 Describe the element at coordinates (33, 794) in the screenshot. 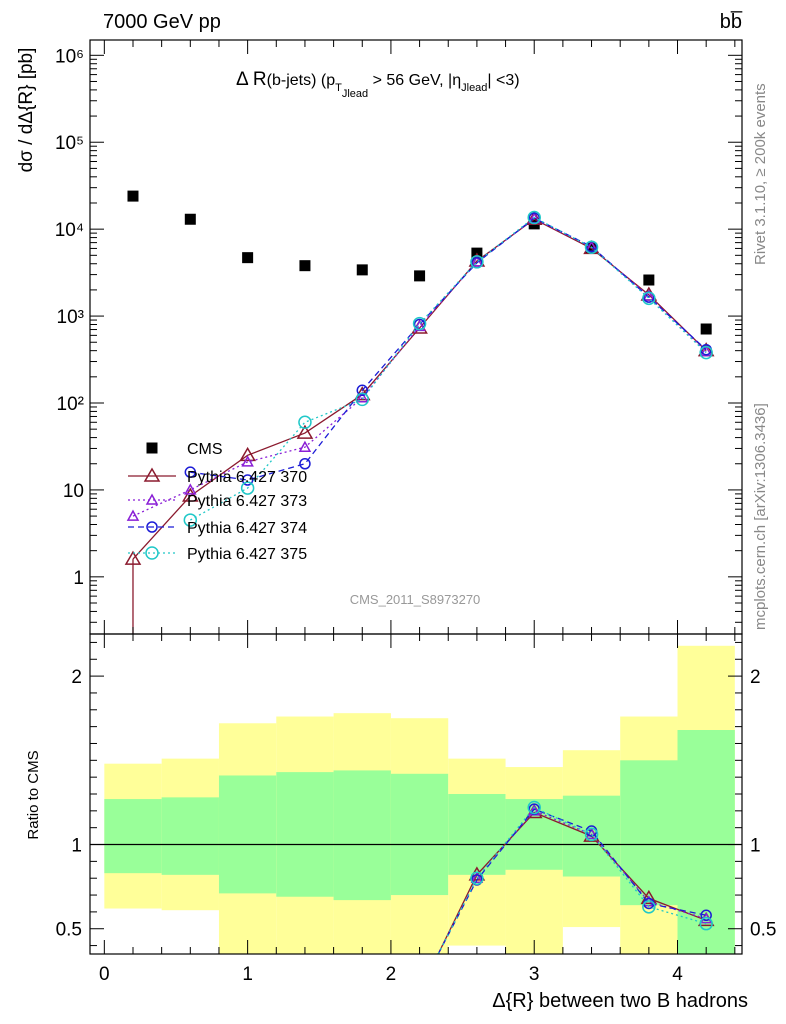

I see `ratio-y-label: Ratio to CMS` at that location.